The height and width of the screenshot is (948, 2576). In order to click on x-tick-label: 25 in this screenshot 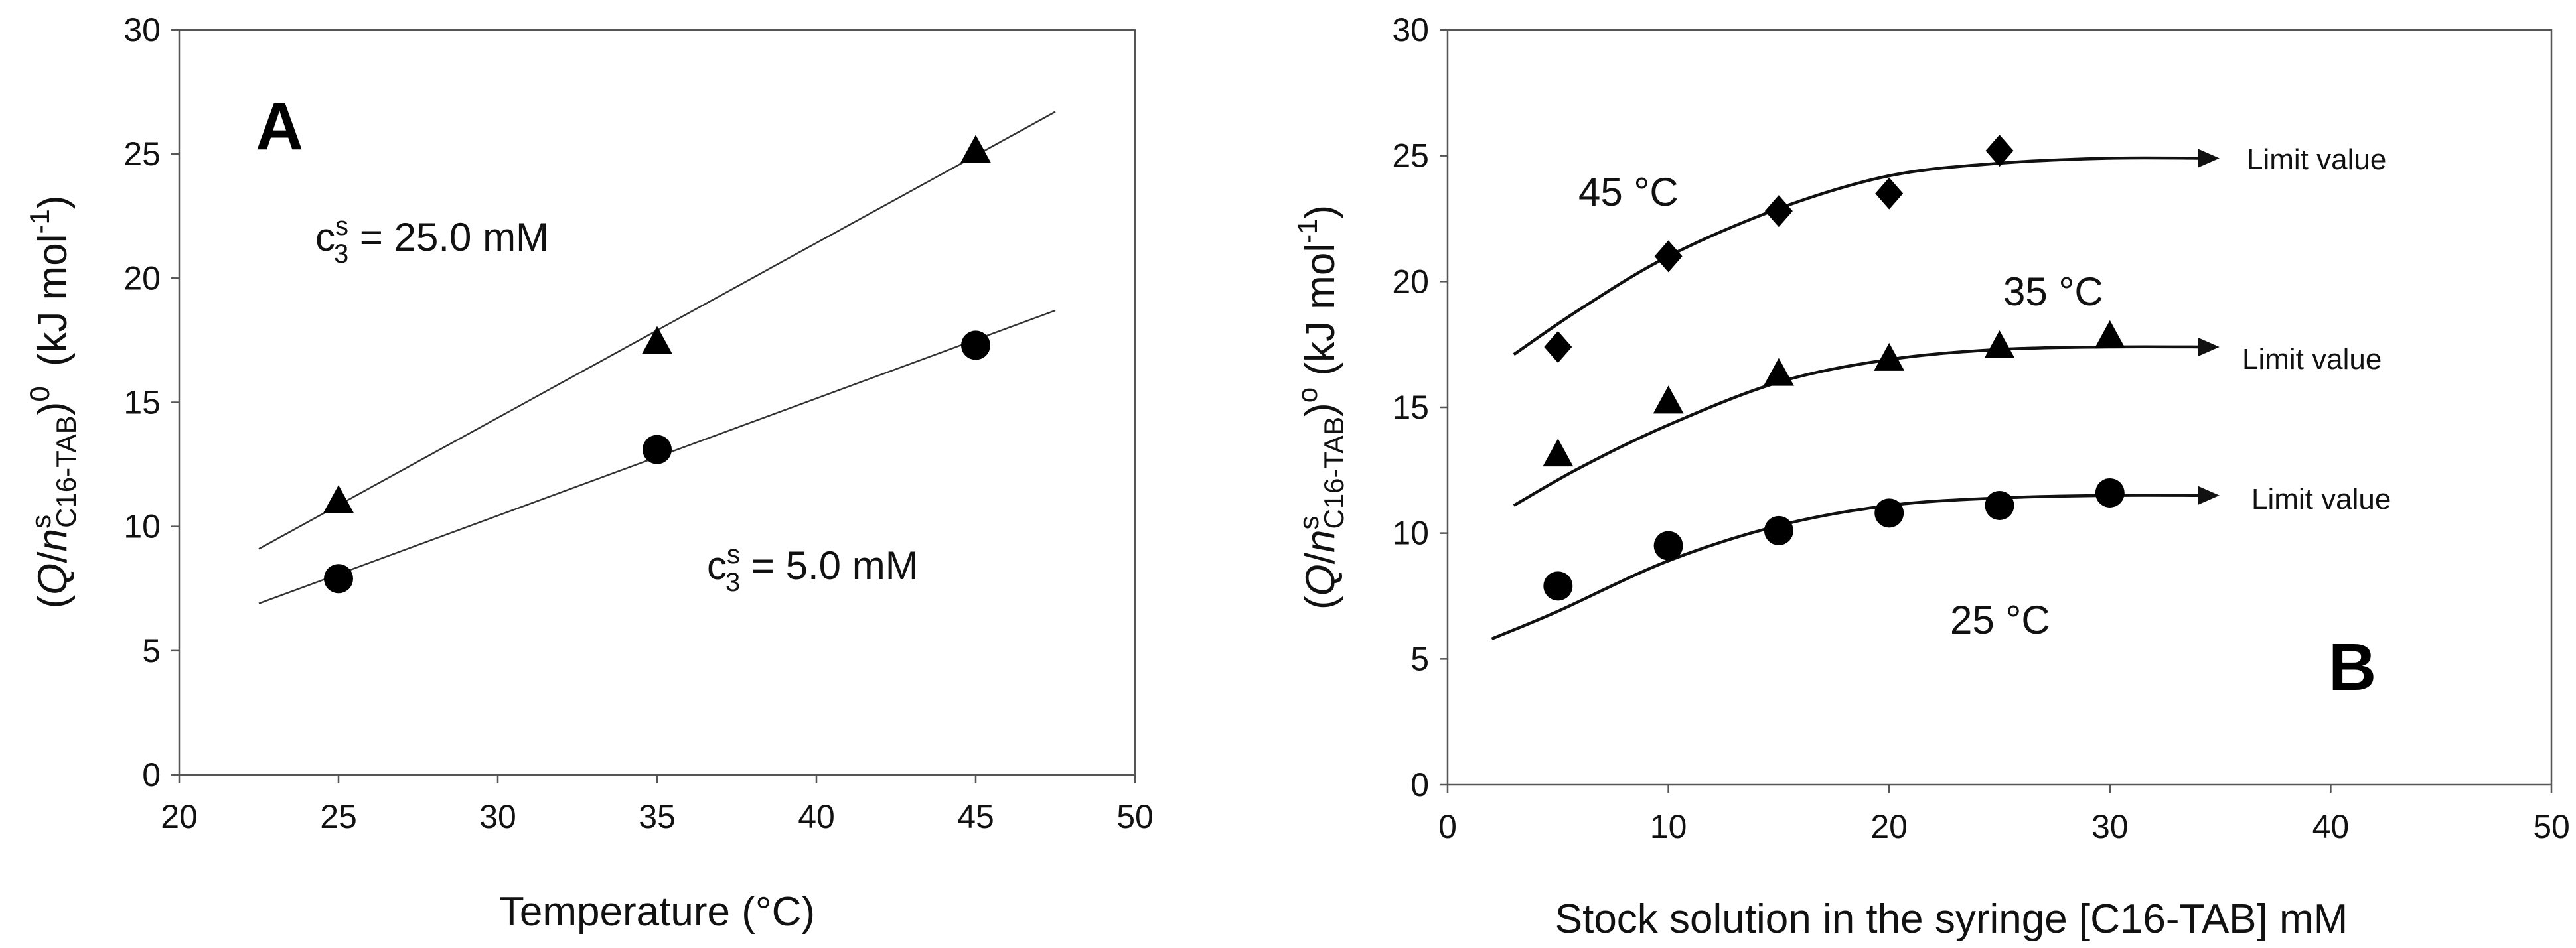, I will do `click(338, 816)`.